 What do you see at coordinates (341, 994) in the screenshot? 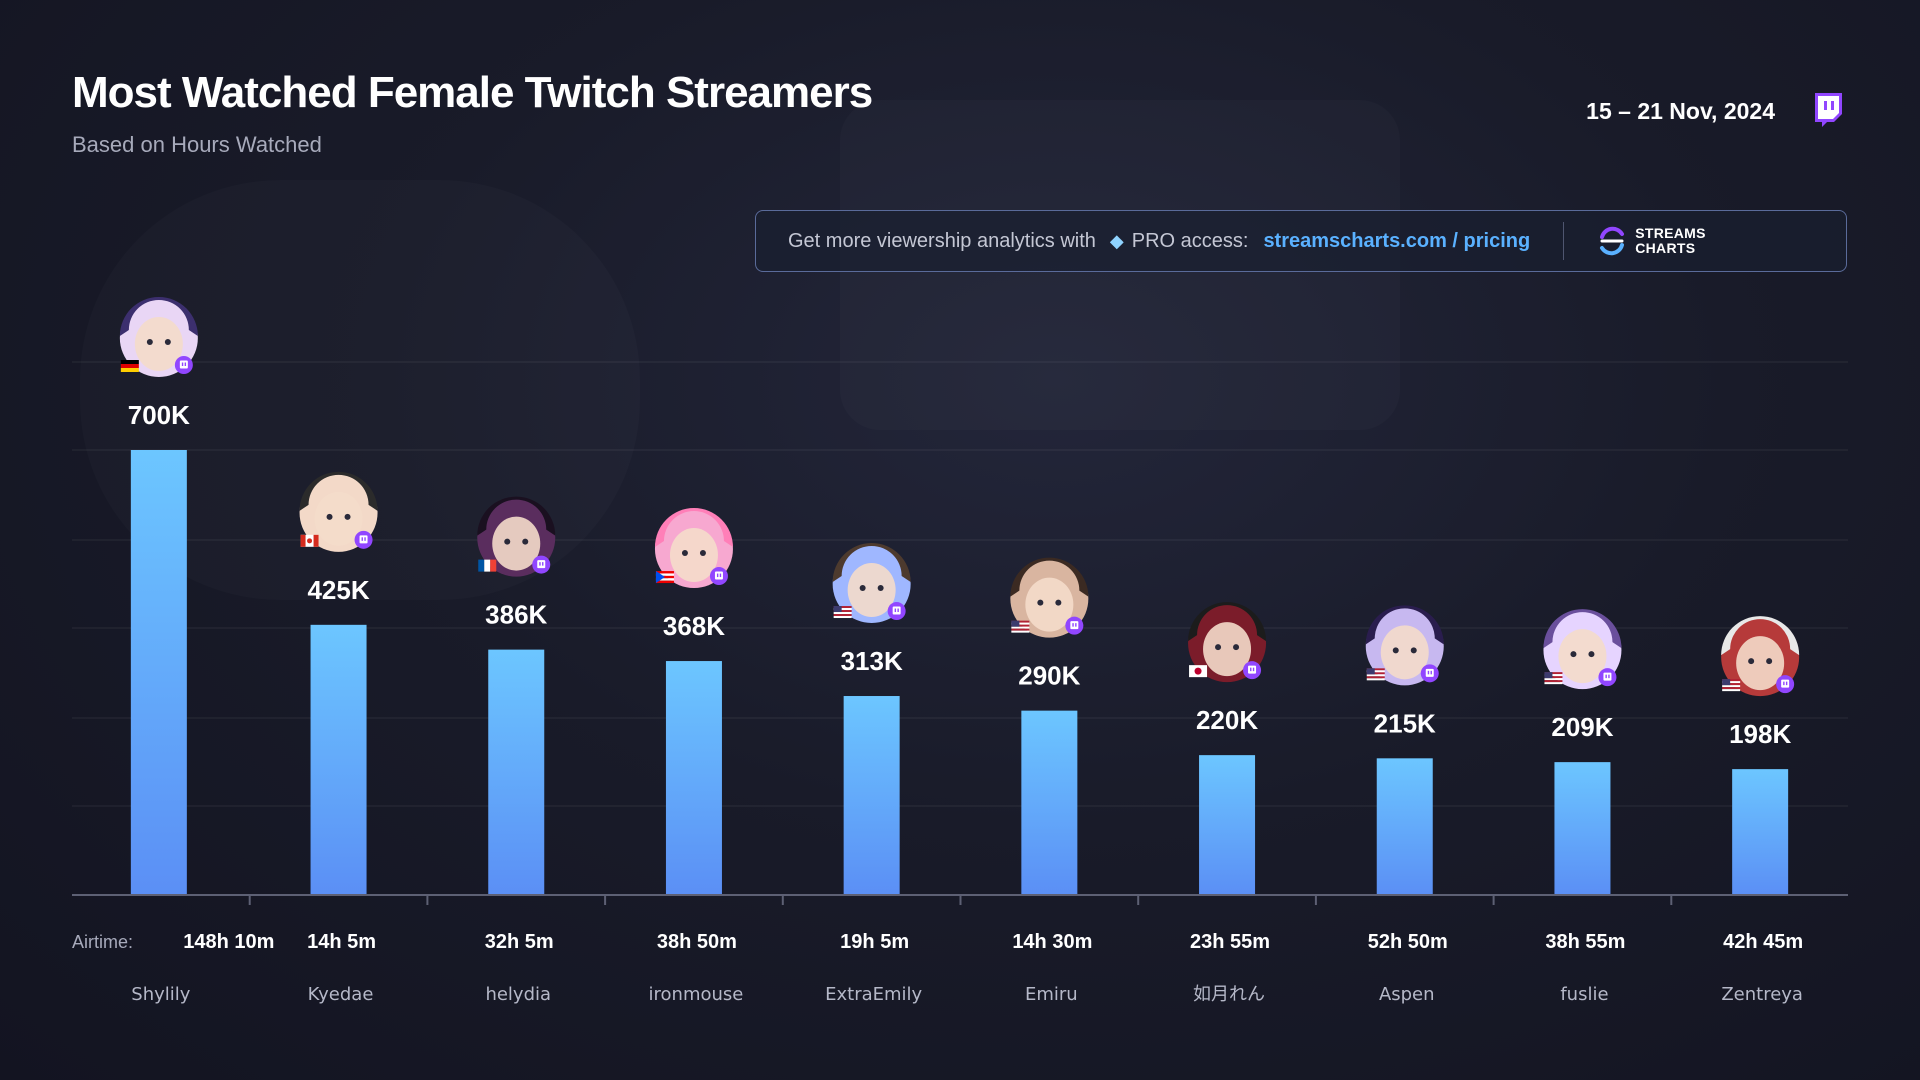
I see `category-label: Kyedae` at bounding box center [341, 994].